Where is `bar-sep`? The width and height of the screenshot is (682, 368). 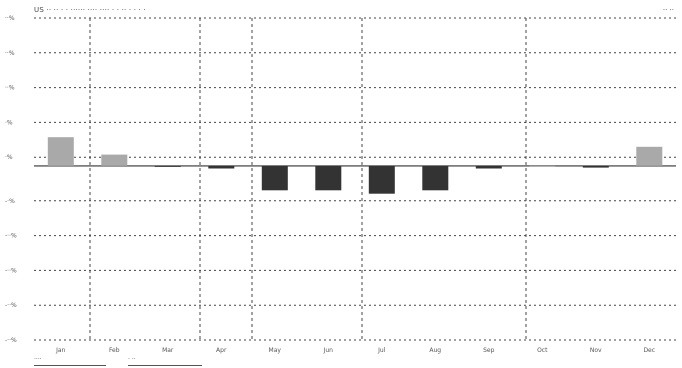
bar-sep is located at coordinates (488, 167).